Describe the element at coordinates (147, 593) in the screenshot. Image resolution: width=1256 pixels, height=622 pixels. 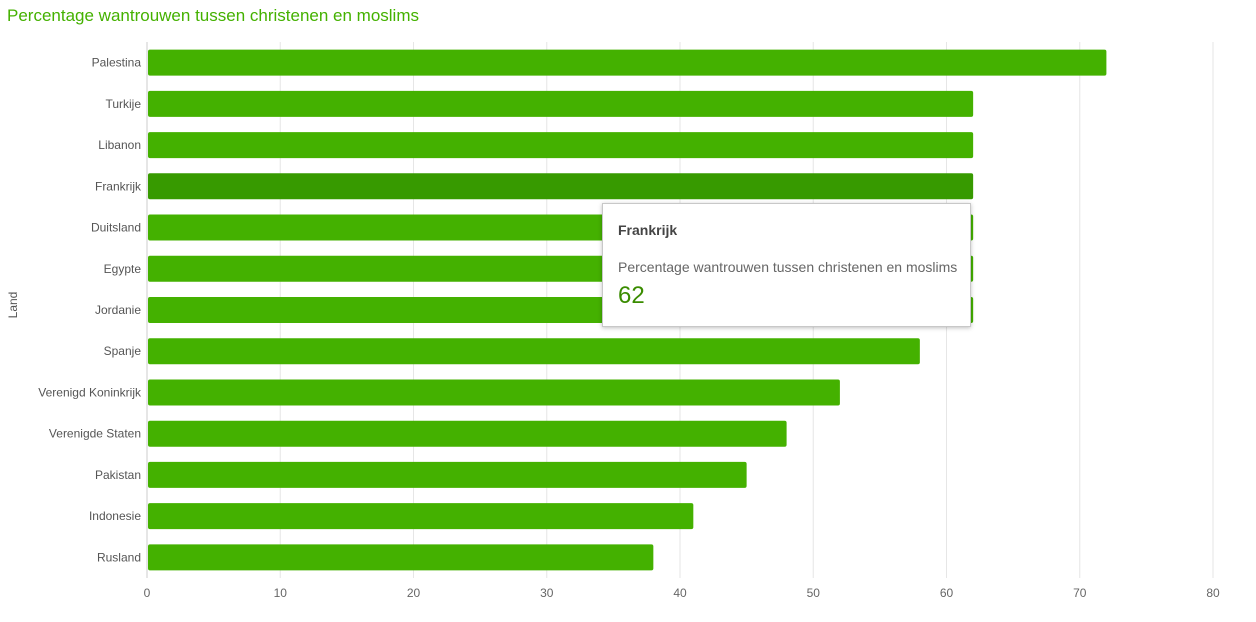
I see `x-tick-label: 0` at that location.